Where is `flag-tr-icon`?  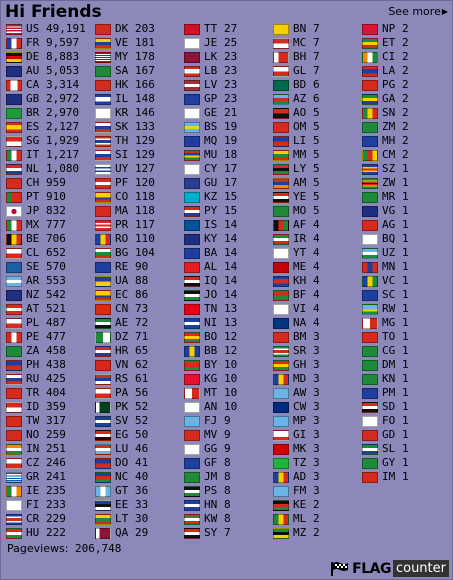 flag-tr-icon is located at coordinates (14, 393).